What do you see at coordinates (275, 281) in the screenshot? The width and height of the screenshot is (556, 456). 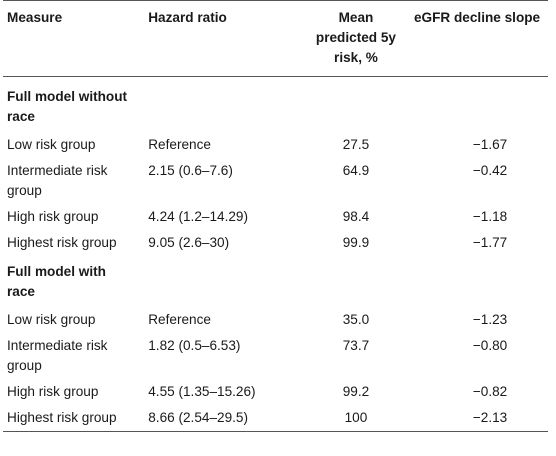 I see `section-row: Full model with race` at bounding box center [275, 281].